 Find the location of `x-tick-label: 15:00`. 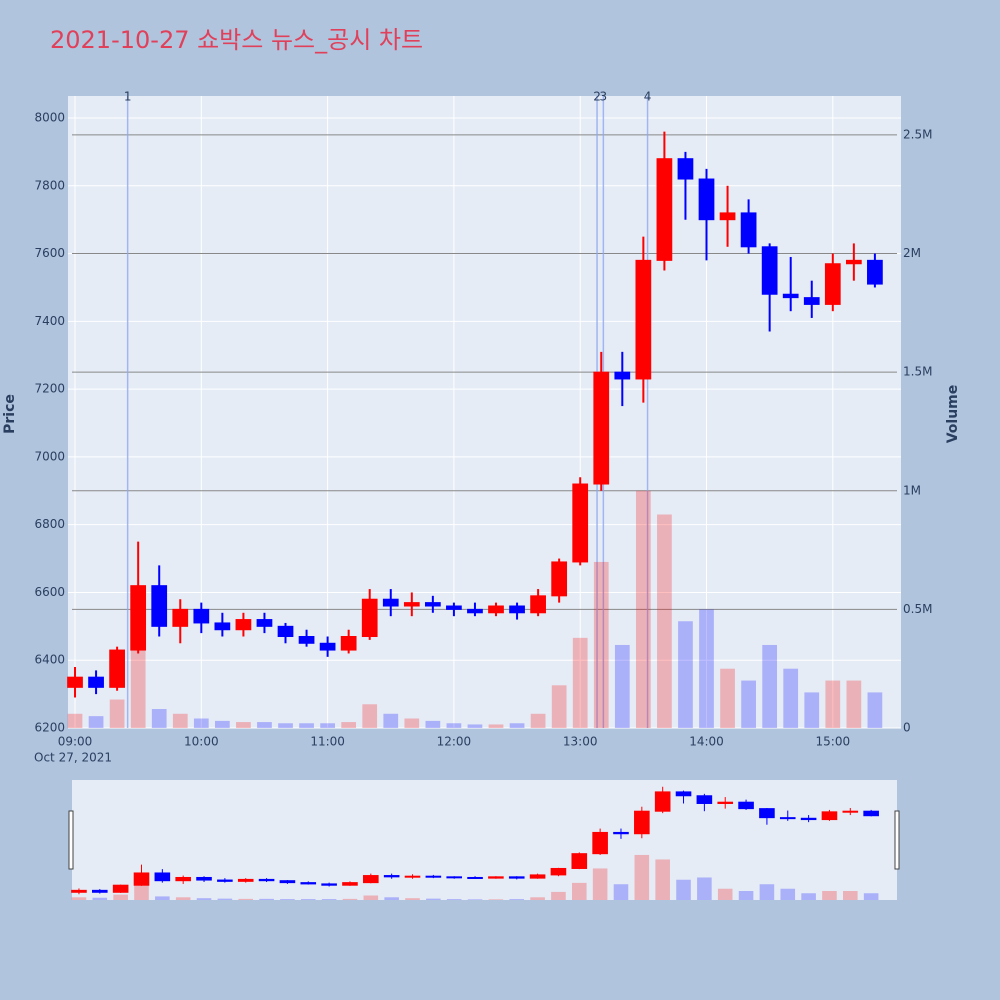

x-tick-label: 15:00 is located at coordinates (833, 742).